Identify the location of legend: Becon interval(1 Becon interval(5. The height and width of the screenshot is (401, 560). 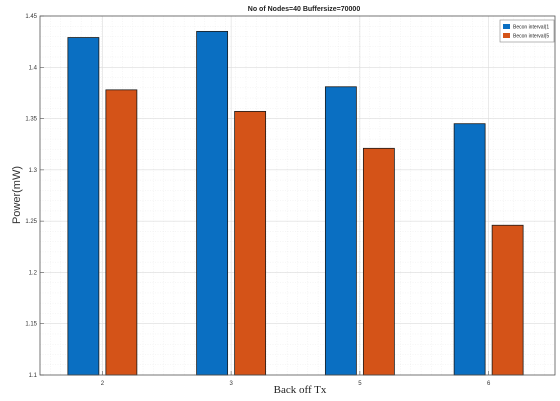
(527, 31).